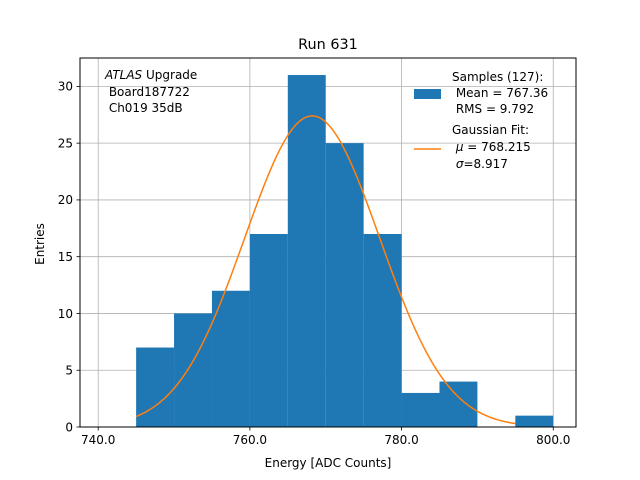 This screenshot has width=640, height=480. Describe the element at coordinates (144, 108) in the screenshot. I see `annotation-line-3: Ch019 35dB` at that location.